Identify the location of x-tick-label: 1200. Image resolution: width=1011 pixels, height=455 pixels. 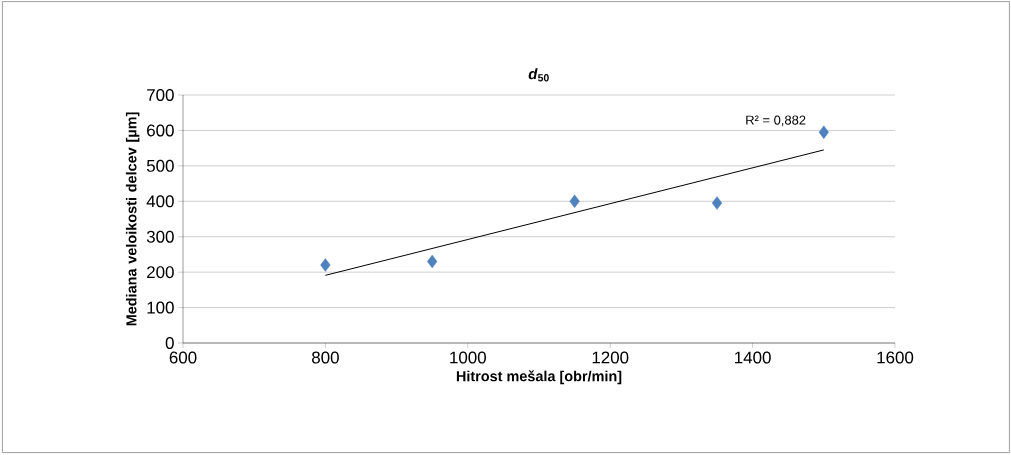
(610, 357).